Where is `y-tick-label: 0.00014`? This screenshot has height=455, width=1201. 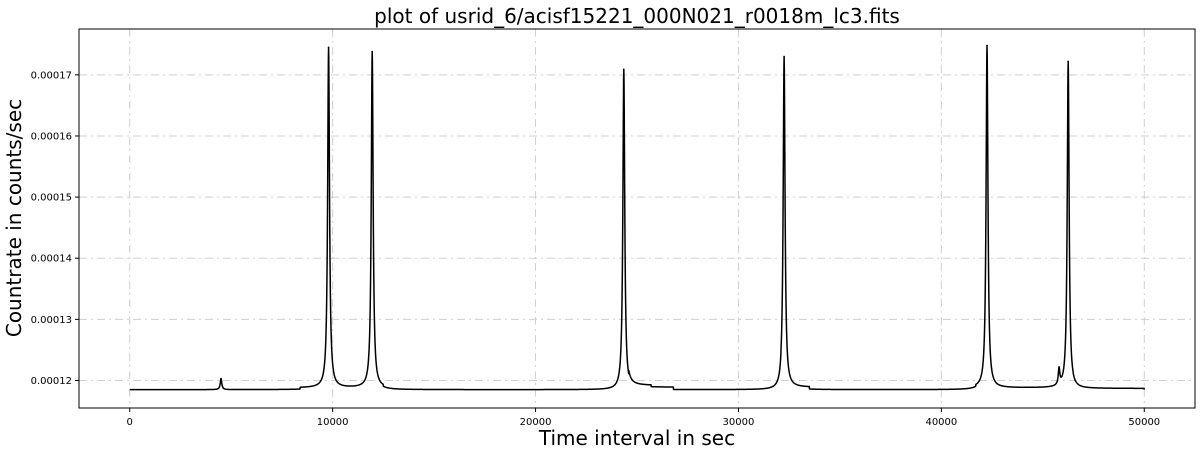 y-tick-label: 0.00014 is located at coordinates (51, 259).